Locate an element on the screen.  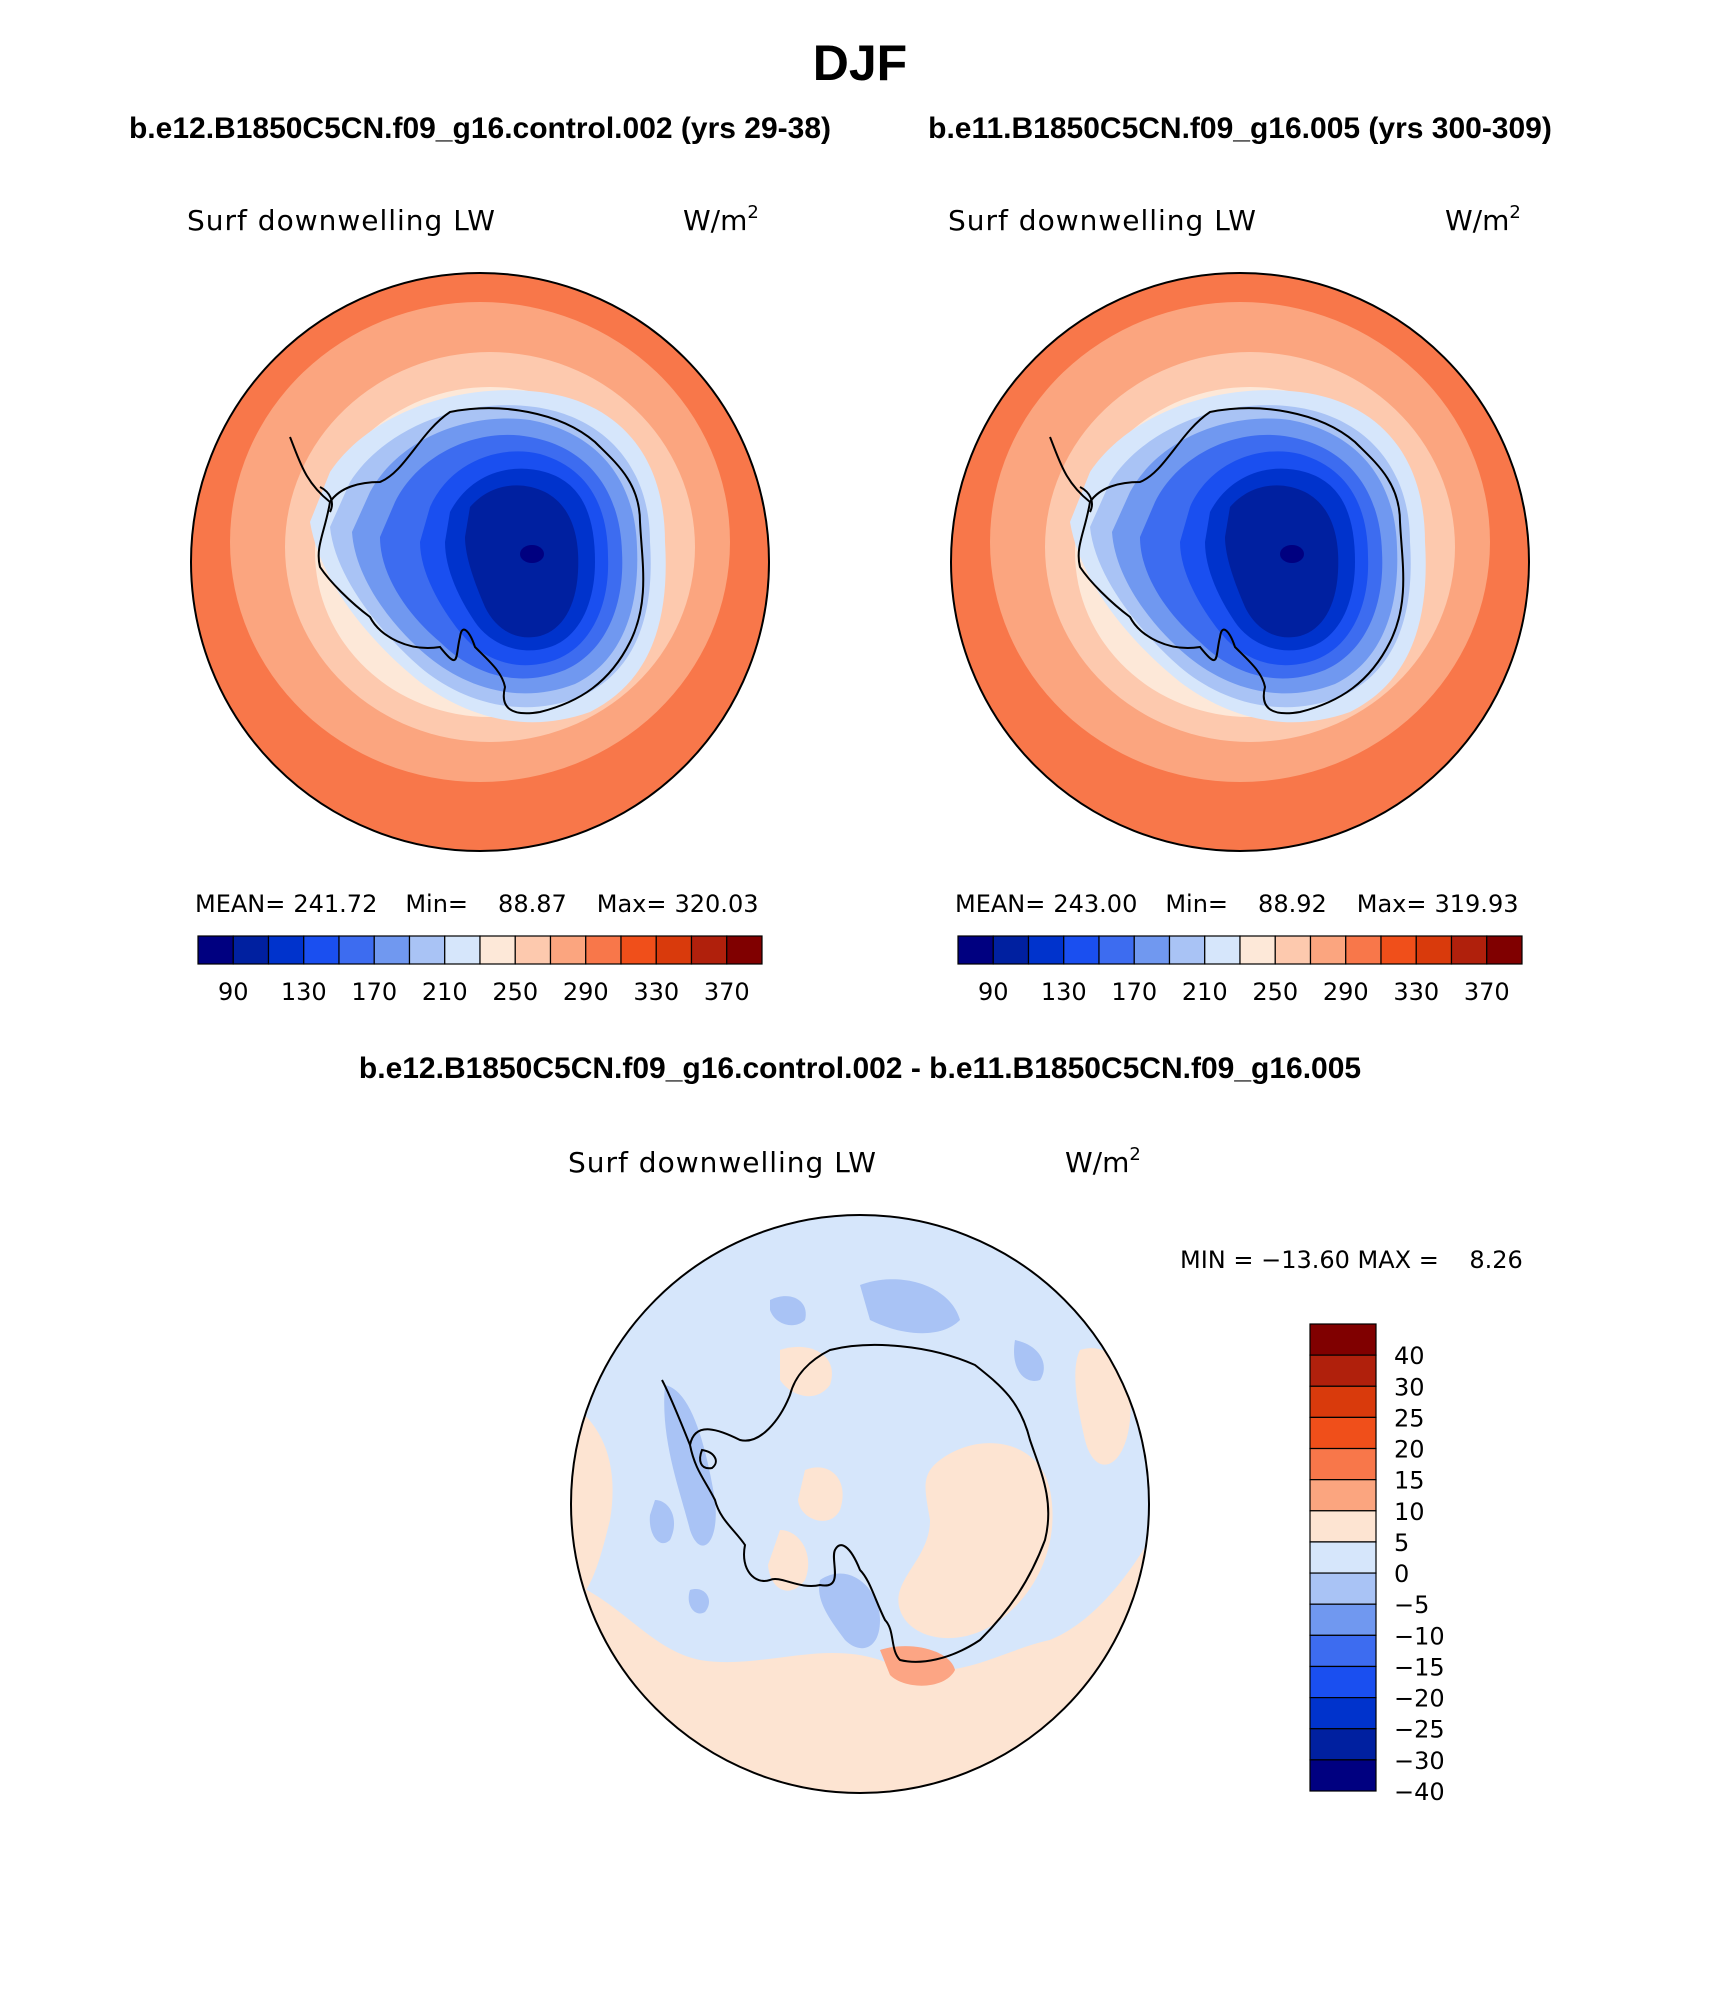
diff-colorbar-tick-label: −10 is located at coordinates (1419, 1636).